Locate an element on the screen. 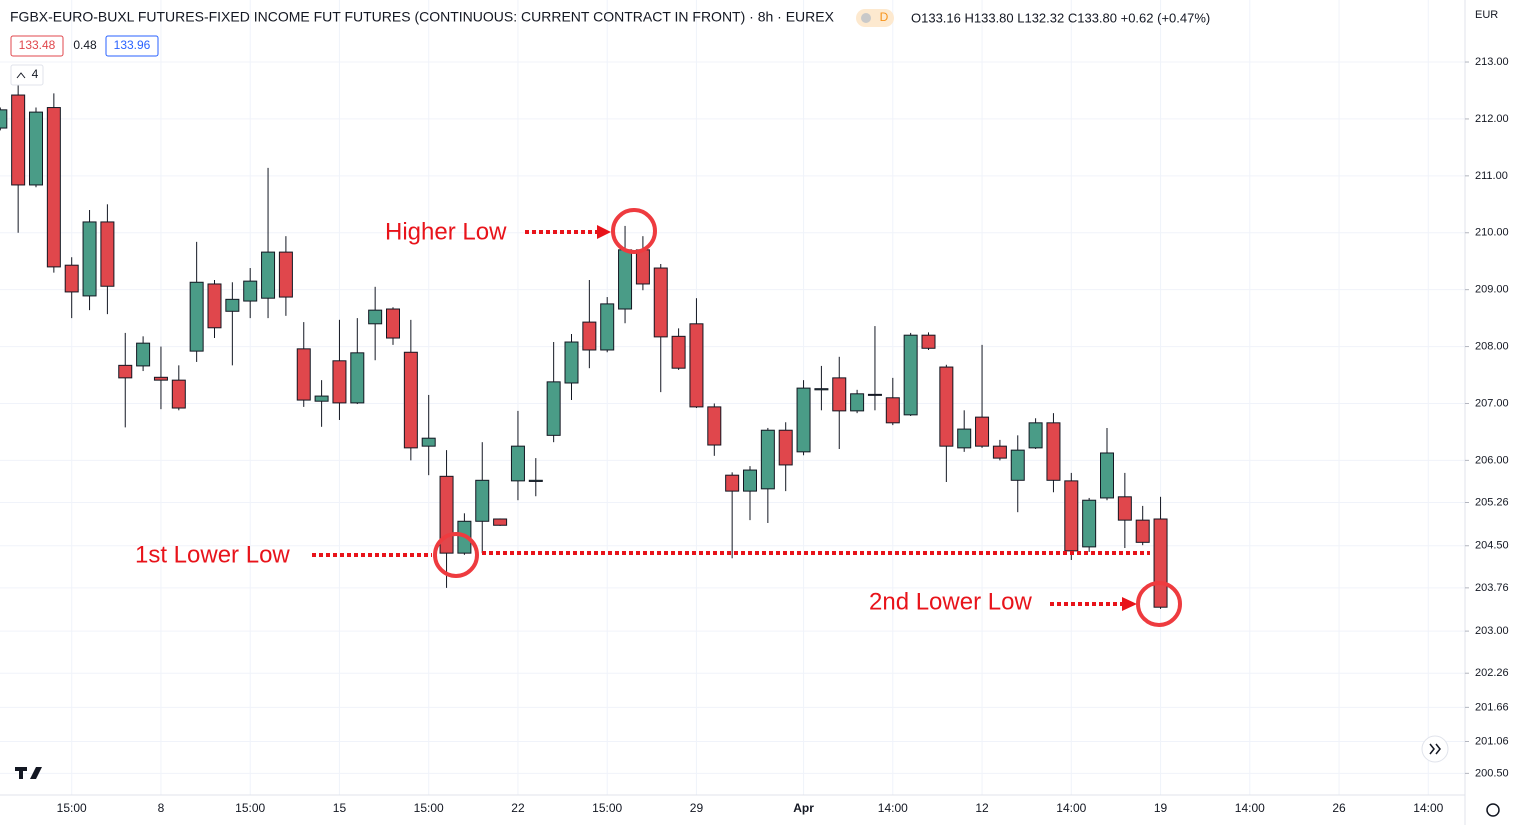 This screenshot has height=825, width=1520. y-tick-label: 205.26 is located at coordinates (1492, 502).